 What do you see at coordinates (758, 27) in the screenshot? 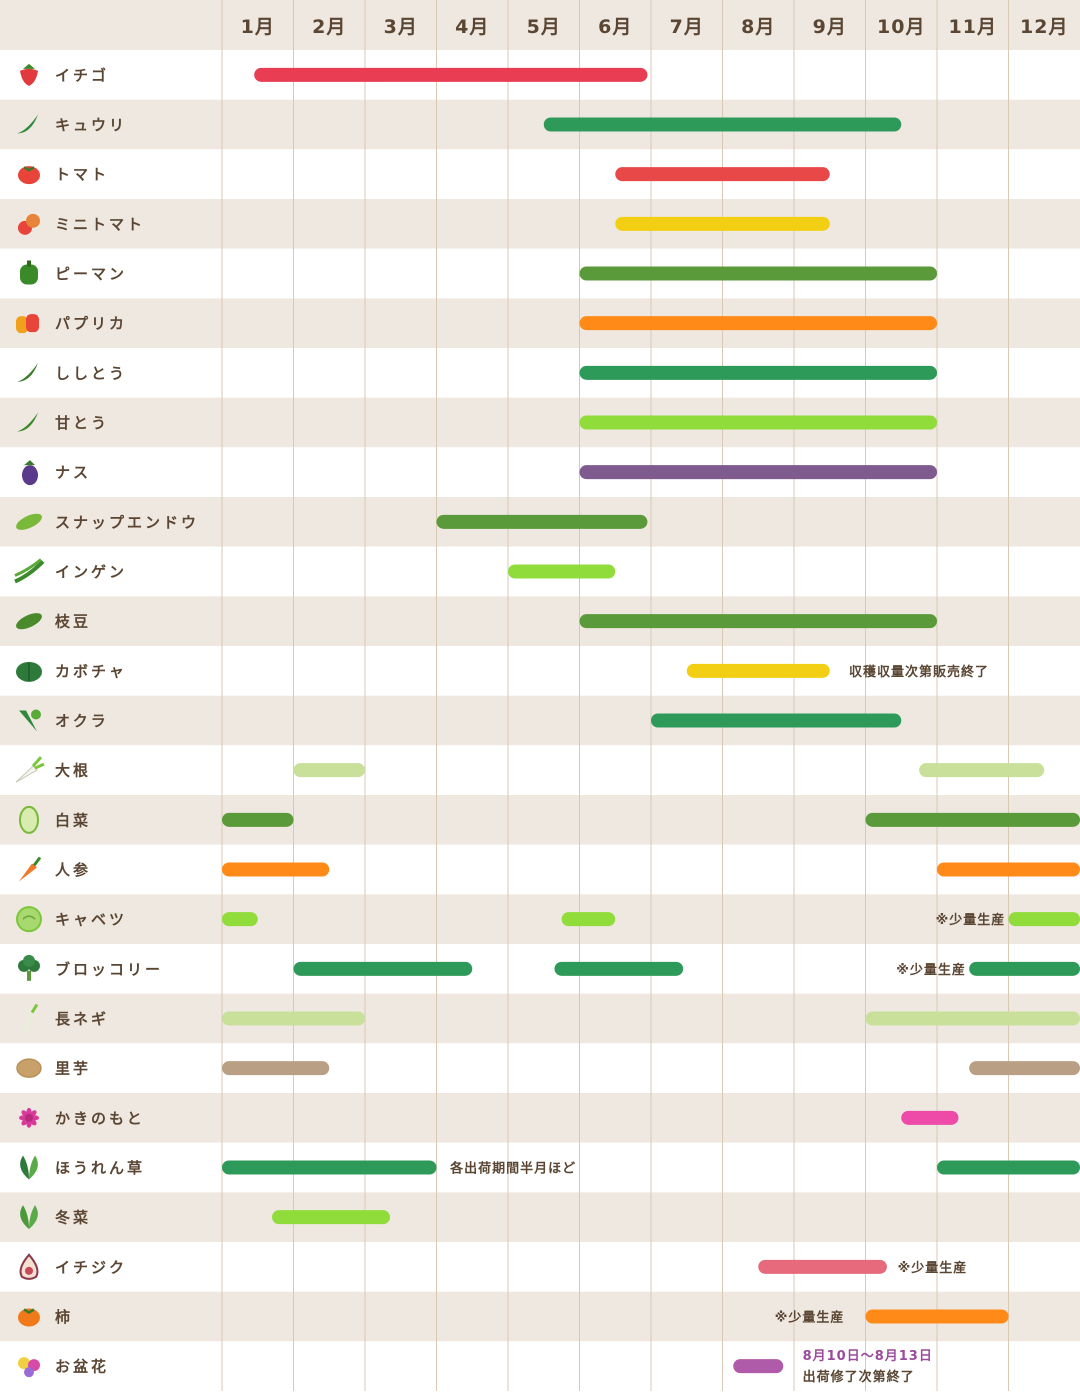
I see `month-label: 8月` at bounding box center [758, 27].